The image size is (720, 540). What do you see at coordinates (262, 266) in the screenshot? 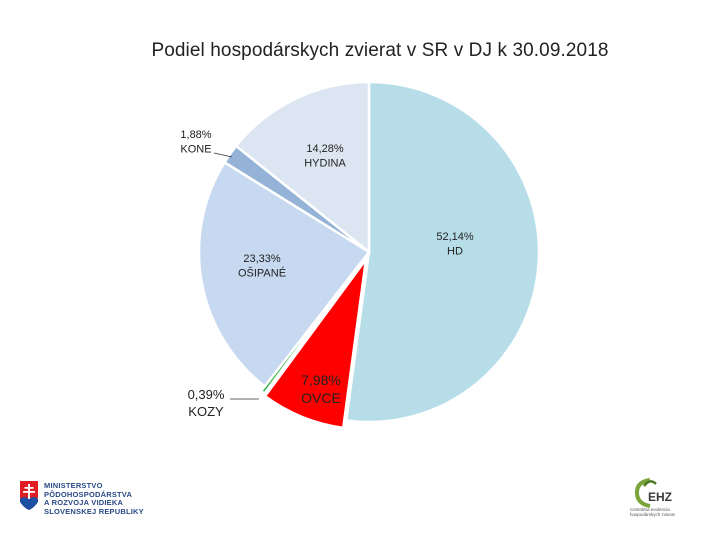
I see `slice-label-ošipané: 23,33% OŠIPANÉ` at bounding box center [262, 266].